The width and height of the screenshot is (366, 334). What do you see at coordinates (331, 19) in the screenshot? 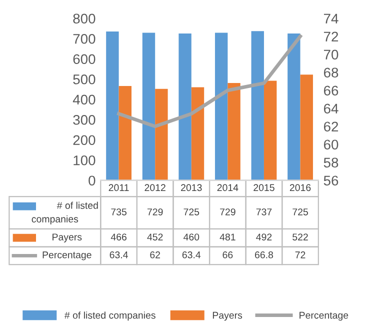
I see `y2-tick-label: 74` at bounding box center [331, 19].